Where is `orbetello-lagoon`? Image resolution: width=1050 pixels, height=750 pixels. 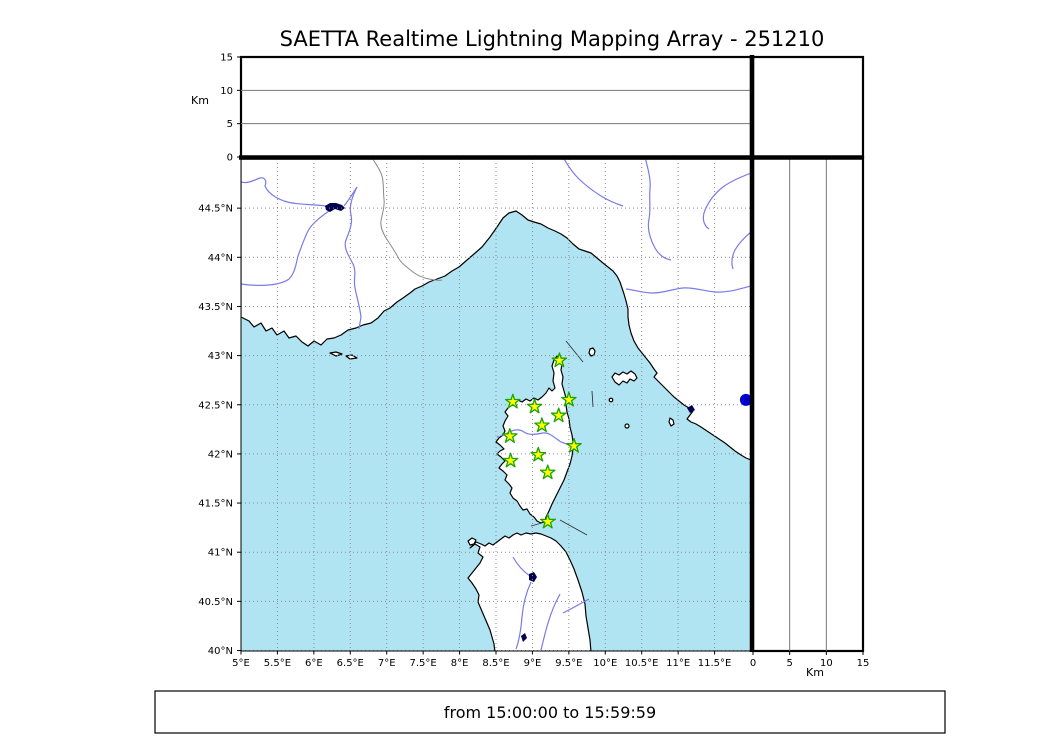
orbetello-lagoon is located at coordinates (691, 409).